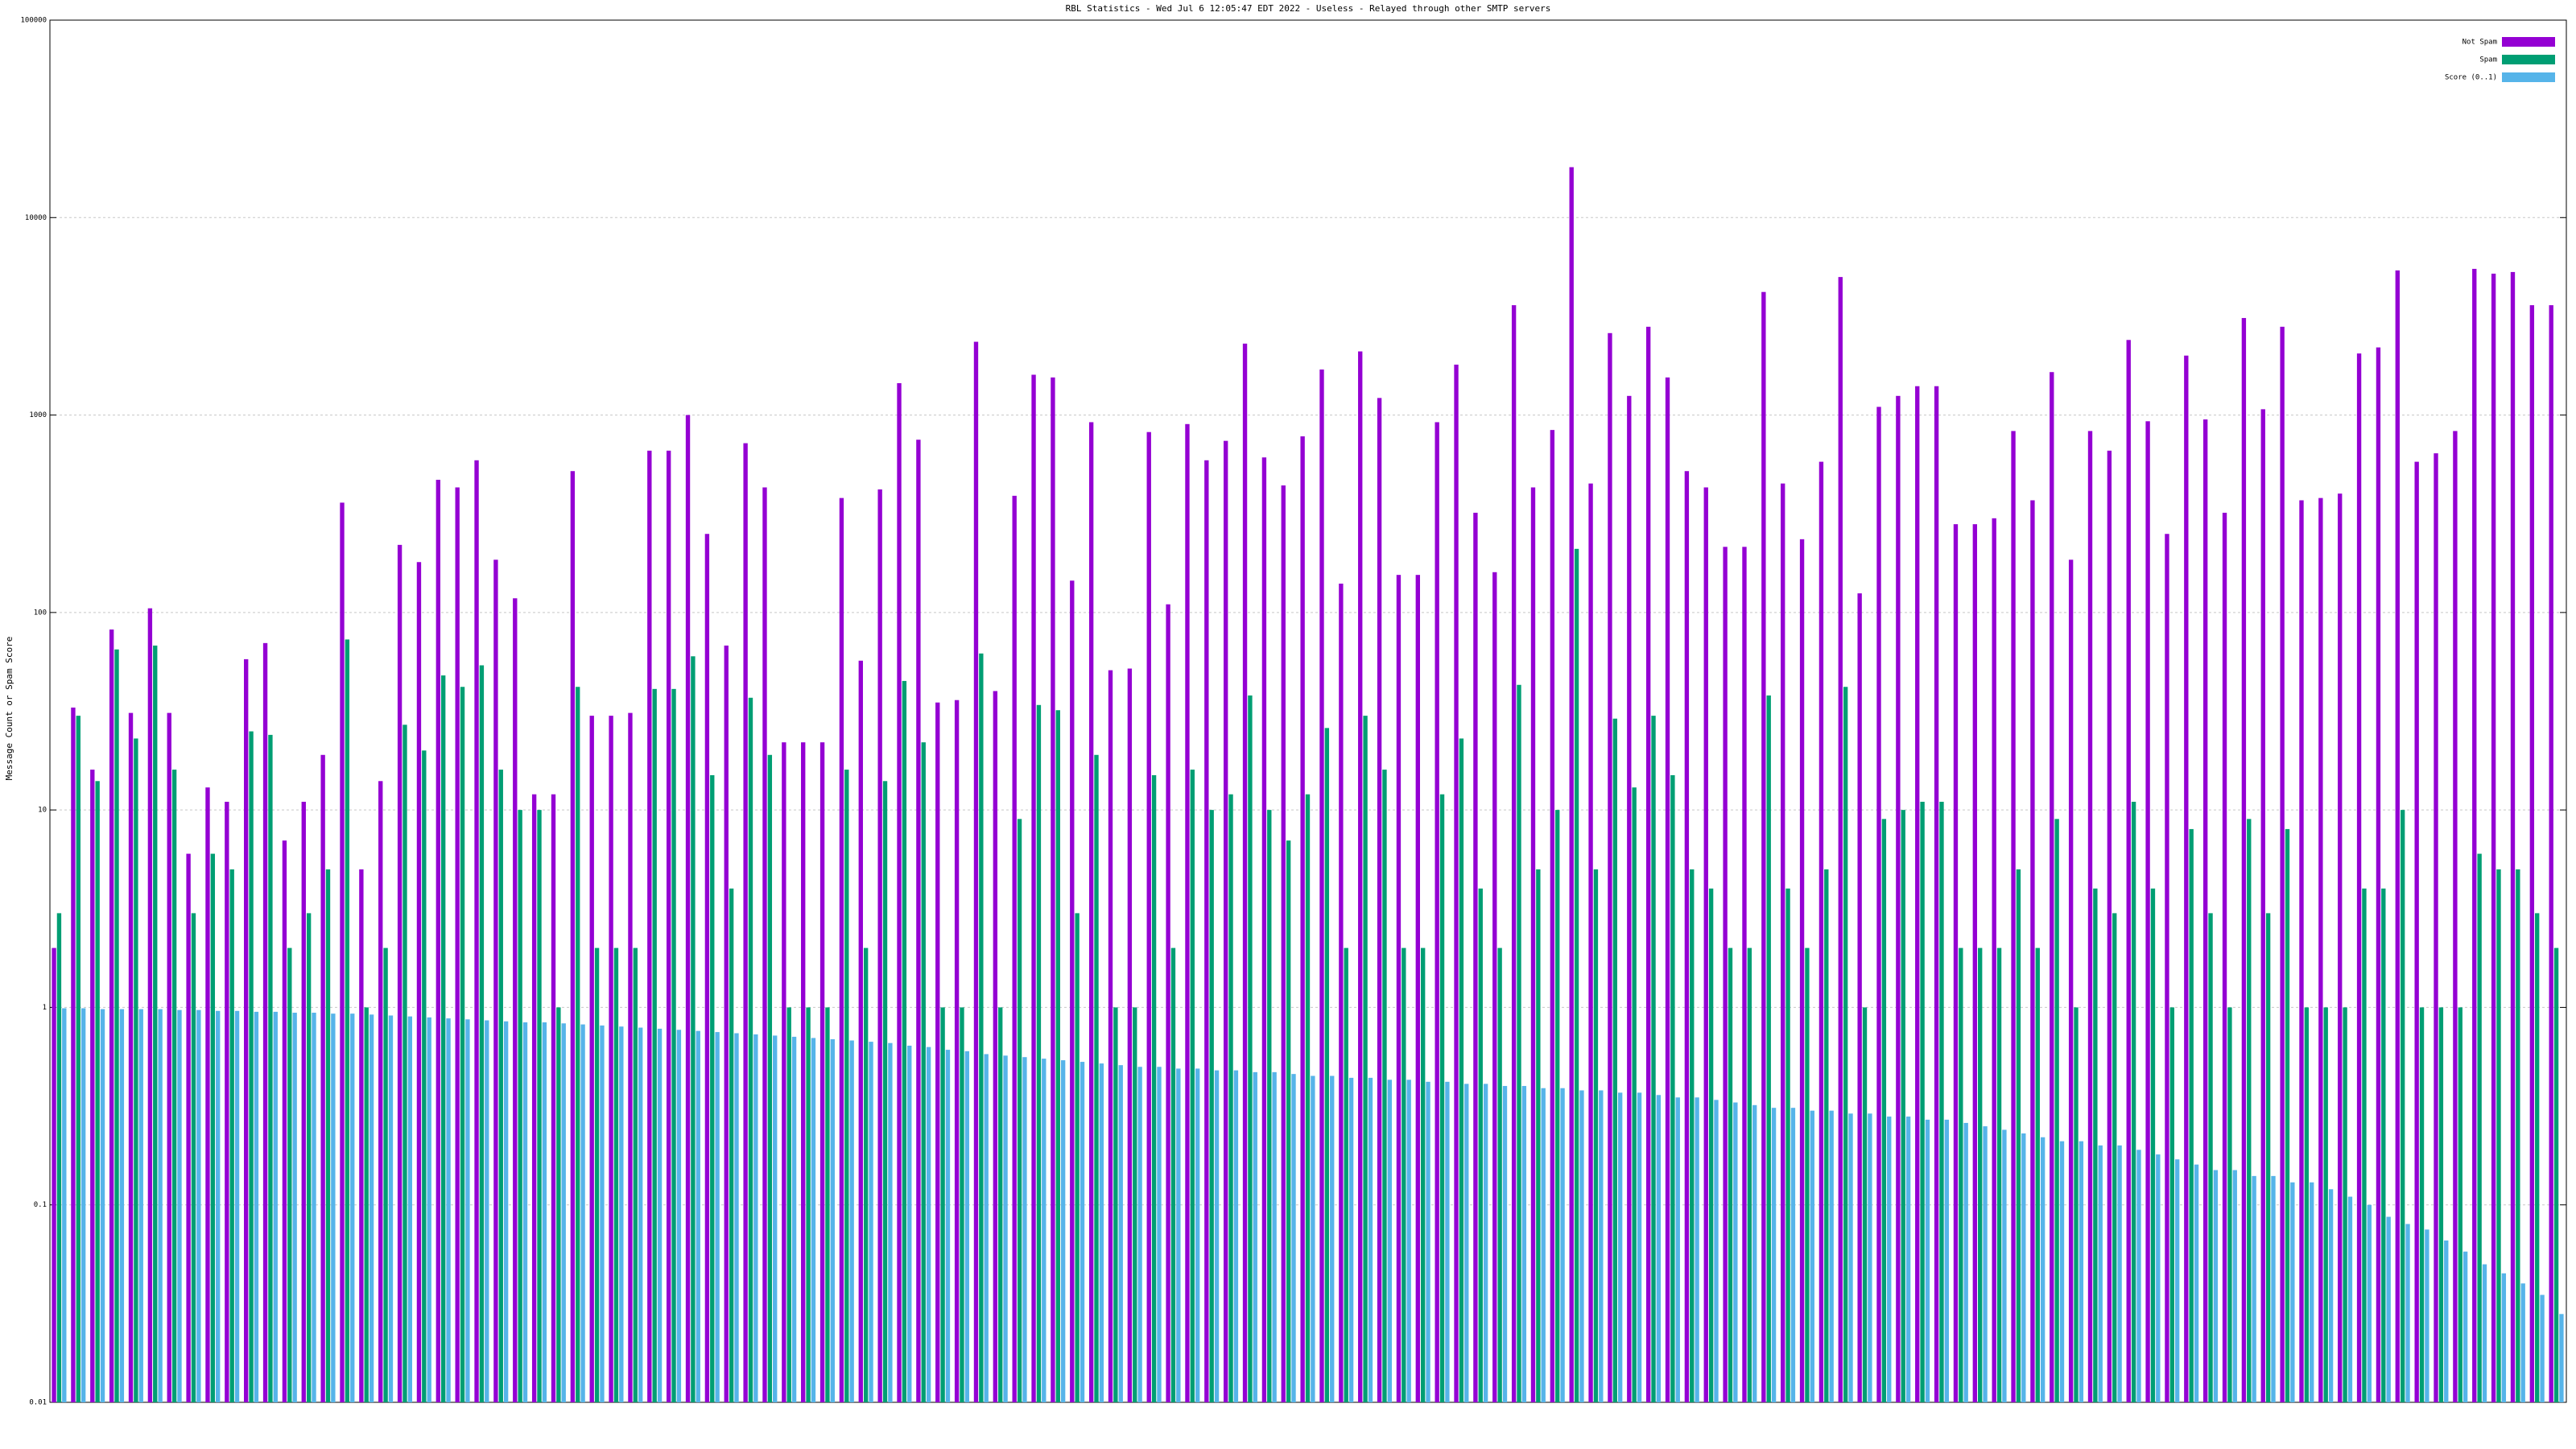 Image resolution: width=2576 pixels, height=1449 pixels. What do you see at coordinates (2479, 43) in the screenshot?
I see `legend-label: Not Spam` at bounding box center [2479, 43].